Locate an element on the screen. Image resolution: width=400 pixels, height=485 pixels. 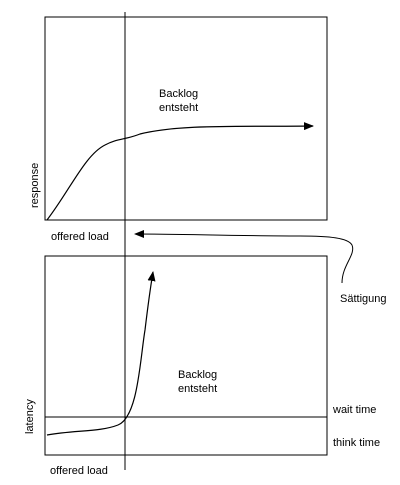
response-curve is located at coordinates (180, 171).